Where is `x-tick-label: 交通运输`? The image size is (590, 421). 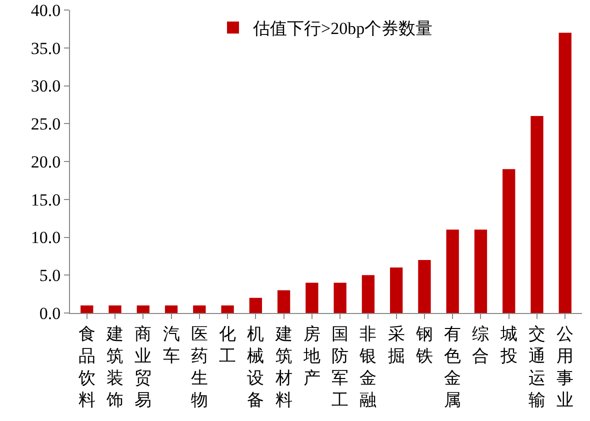 x-tick-label: 交通运输 is located at coordinates (537, 367).